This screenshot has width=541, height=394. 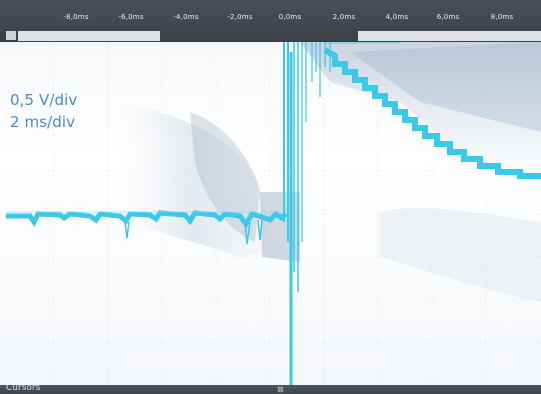 What do you see at coordinates (502, 17) in the screenshot?
I see `time-label: 8,0ms` at bounding box center [502, 17].